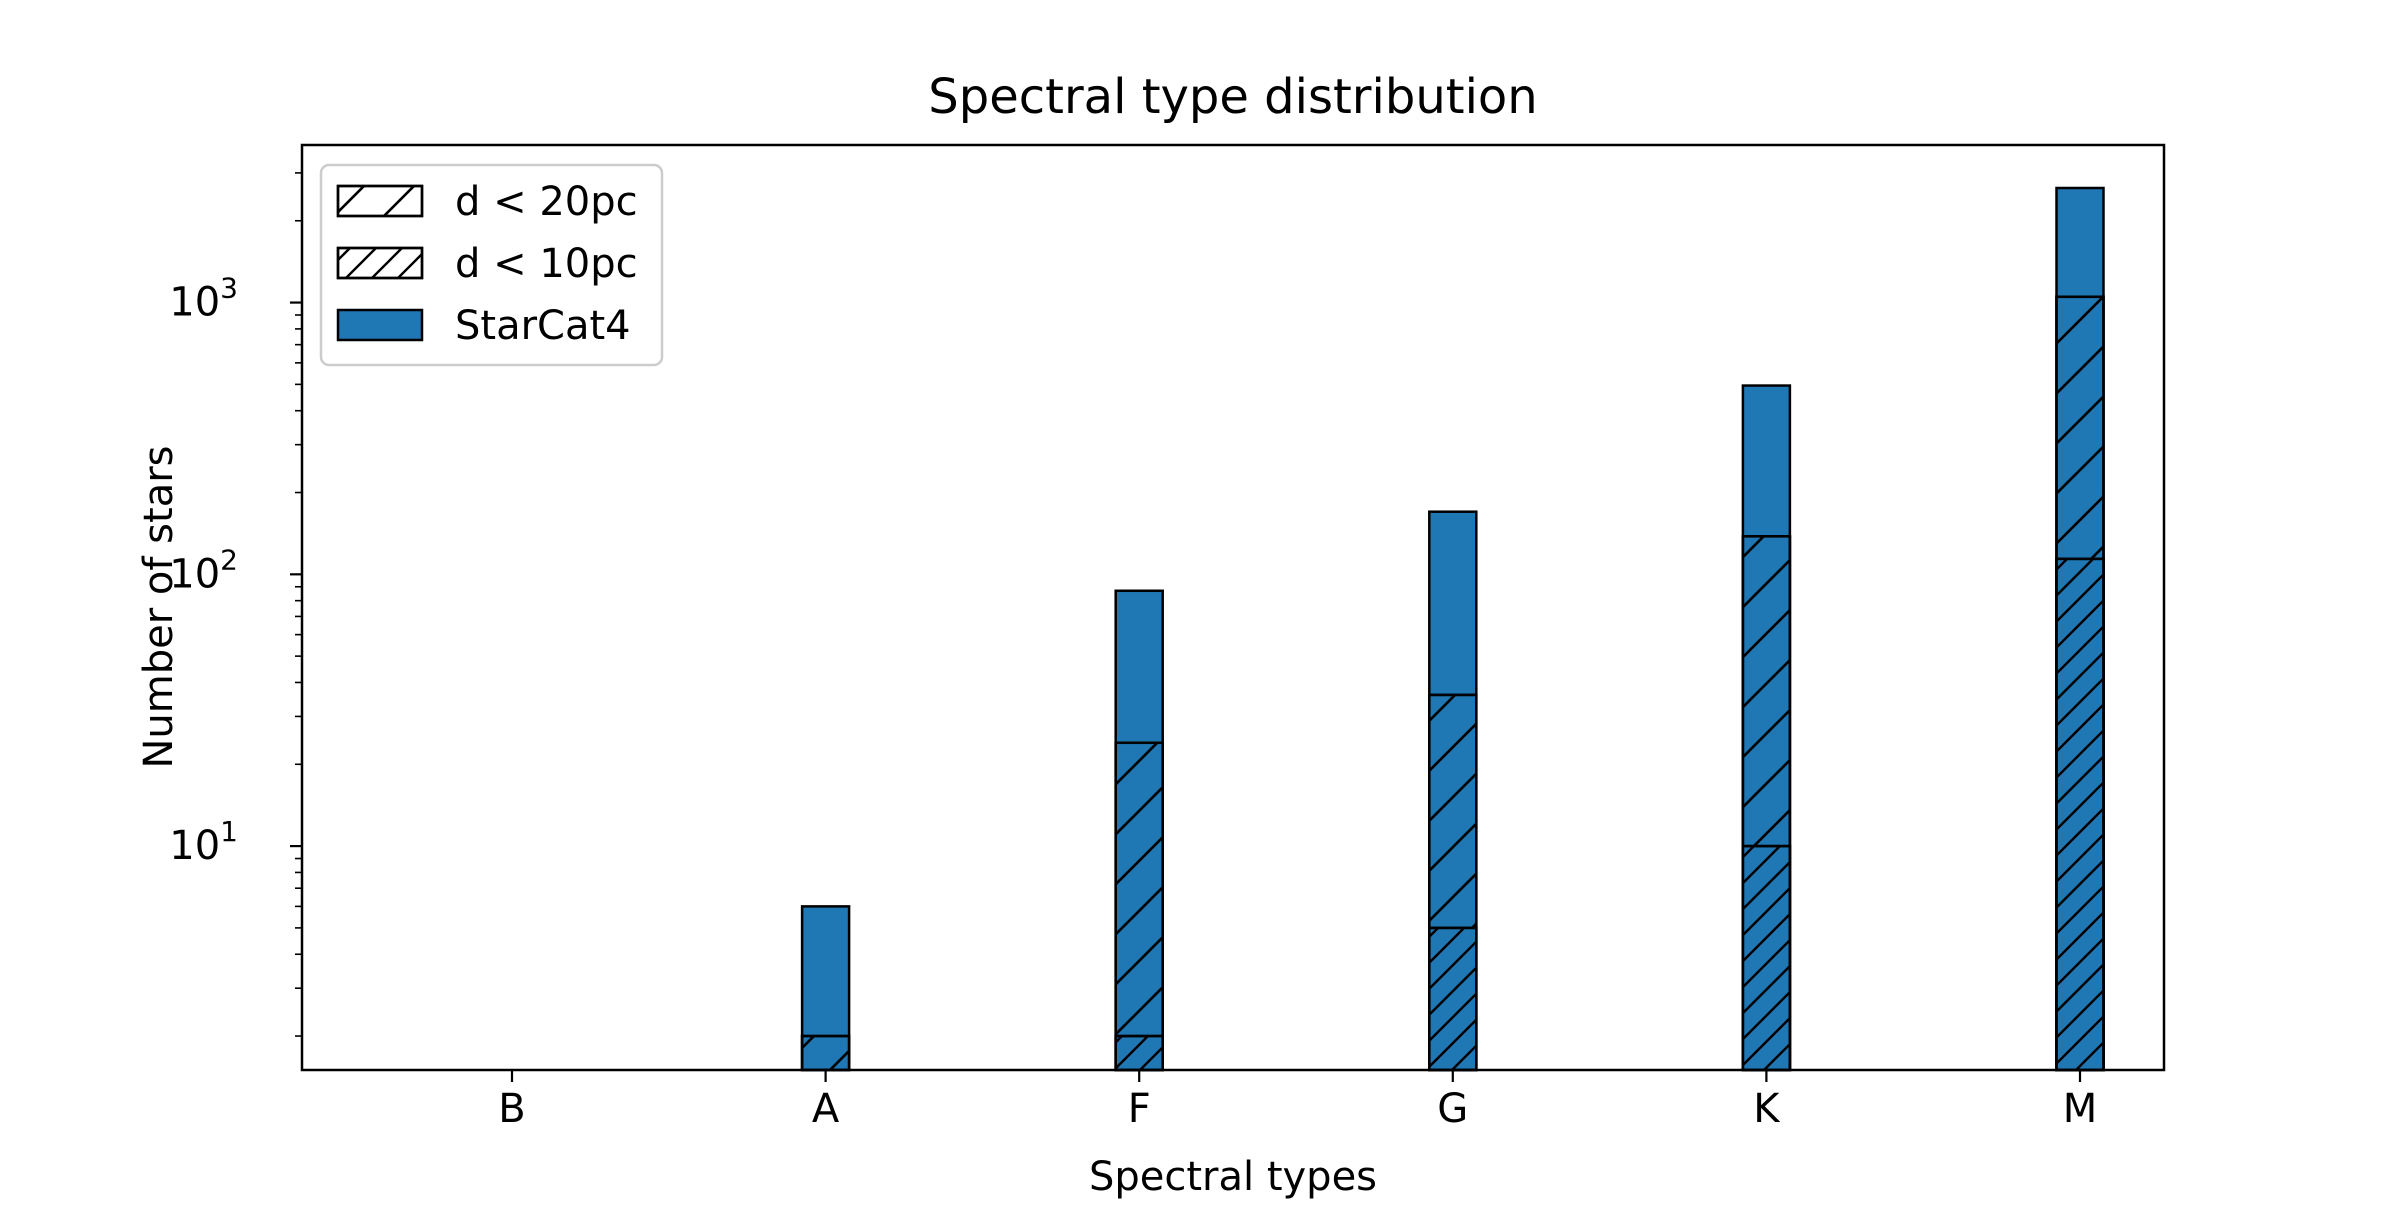 The height and width of the screenshot is (1205, 2400). What do you see at coordinates (203, 299) in the screenshot?
I see `y-tick-label: 10³` at bounding box center [203, 299].